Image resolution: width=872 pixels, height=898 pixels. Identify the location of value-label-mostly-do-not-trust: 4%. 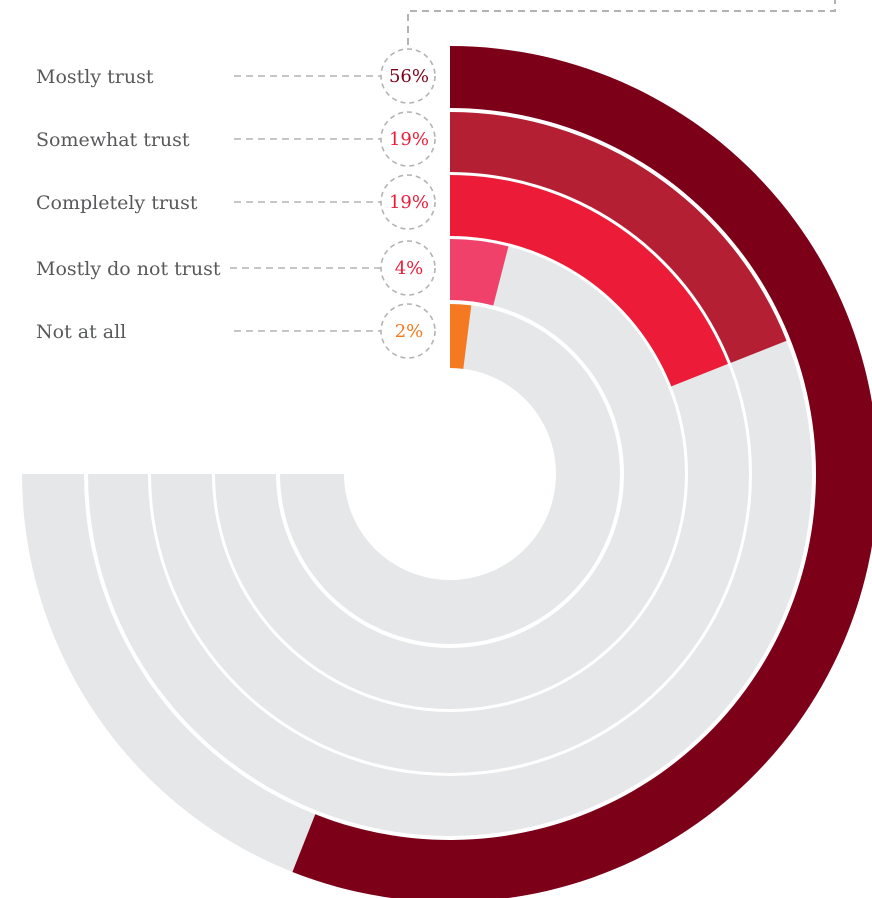
(409, 268).